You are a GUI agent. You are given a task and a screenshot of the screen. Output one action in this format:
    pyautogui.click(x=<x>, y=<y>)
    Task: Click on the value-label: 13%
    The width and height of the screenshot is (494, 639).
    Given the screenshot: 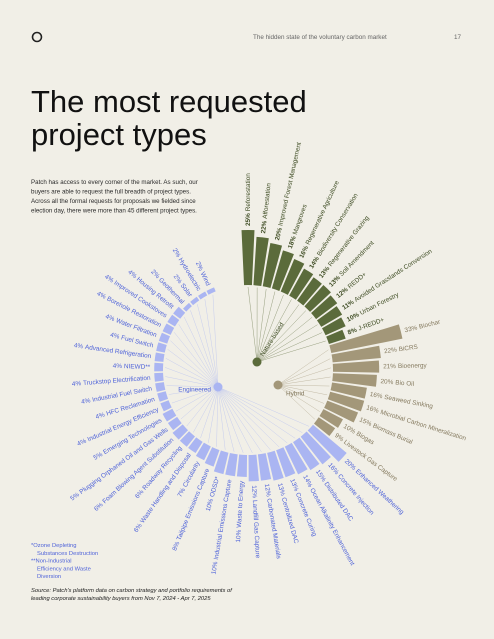 What is the action you would take?
    pyautogui.click(x=294, y=485)
    